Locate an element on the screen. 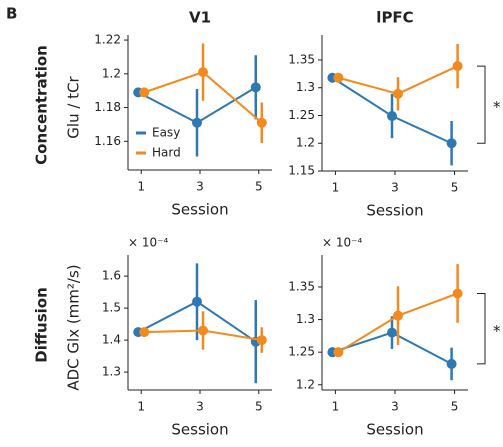 The height and width of the screenshot is (447, 503). legend-label: Hard is located at coordinates (166, 153).